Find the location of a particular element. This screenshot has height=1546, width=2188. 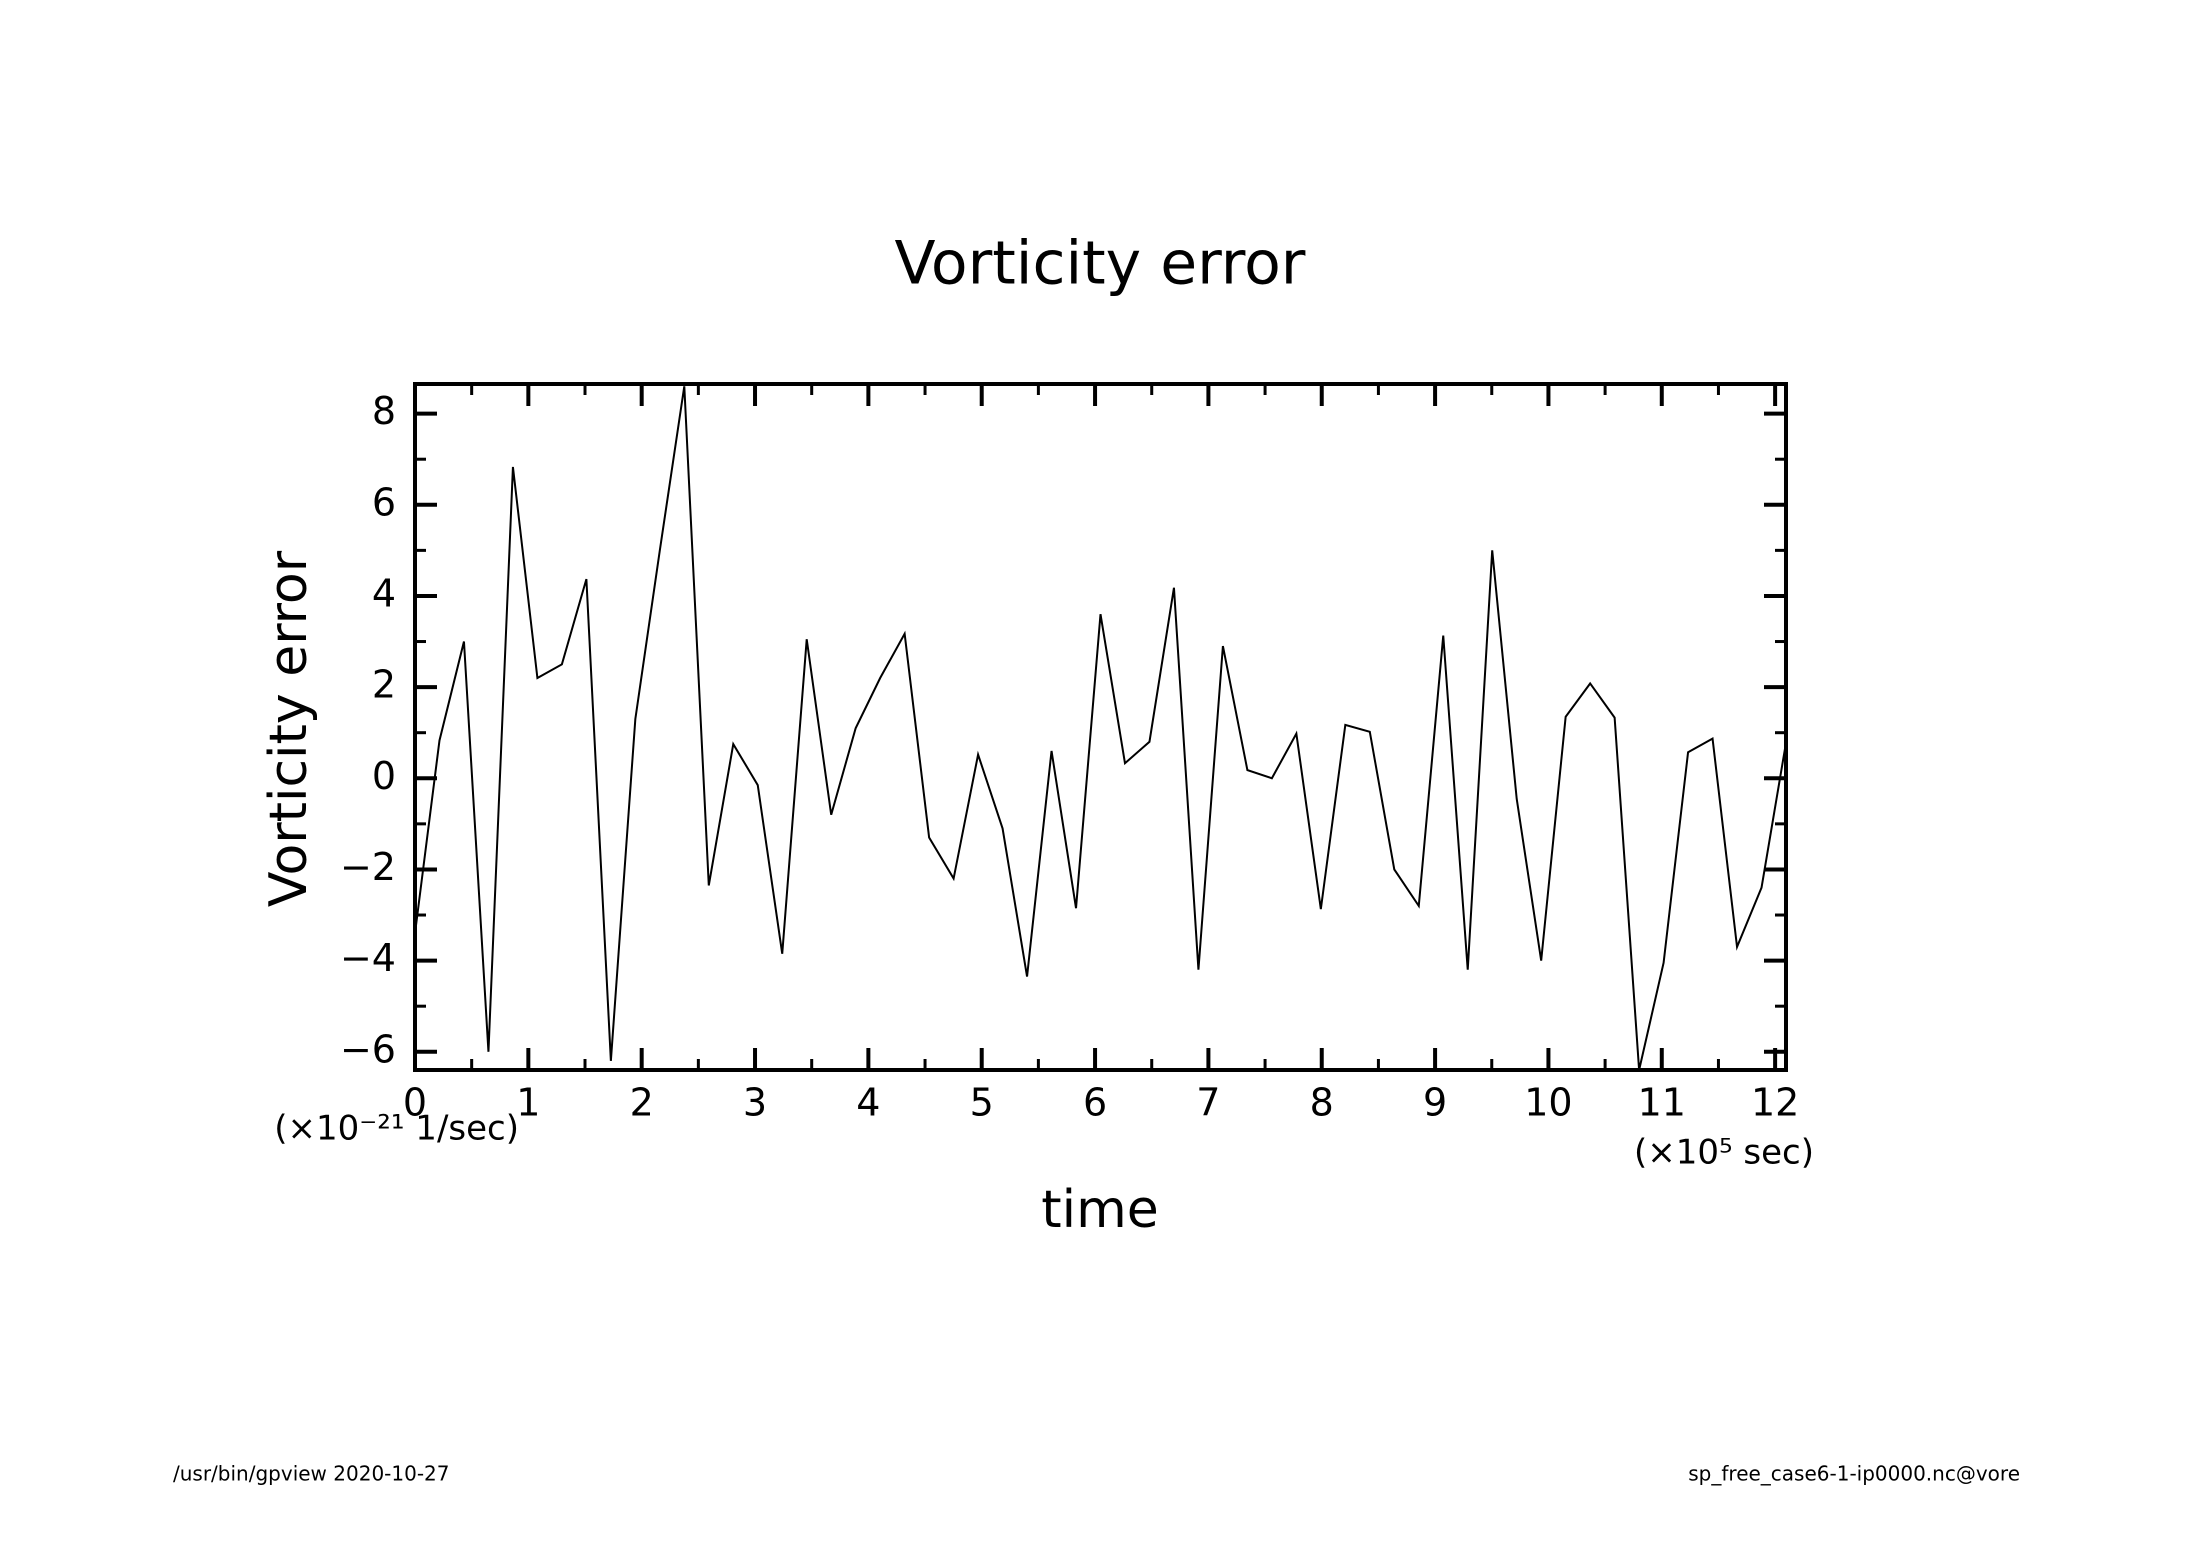

x-tick-label: 2 is located at coordinates (642, 1103).